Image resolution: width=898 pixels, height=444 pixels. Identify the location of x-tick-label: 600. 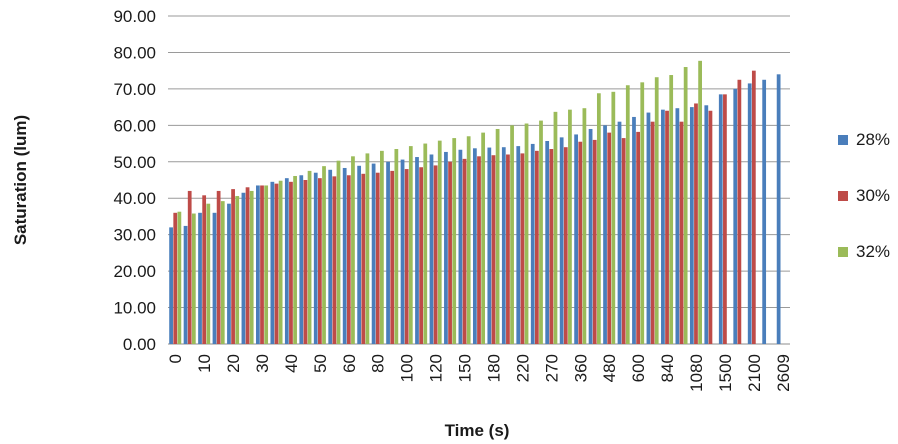
(638, 368).